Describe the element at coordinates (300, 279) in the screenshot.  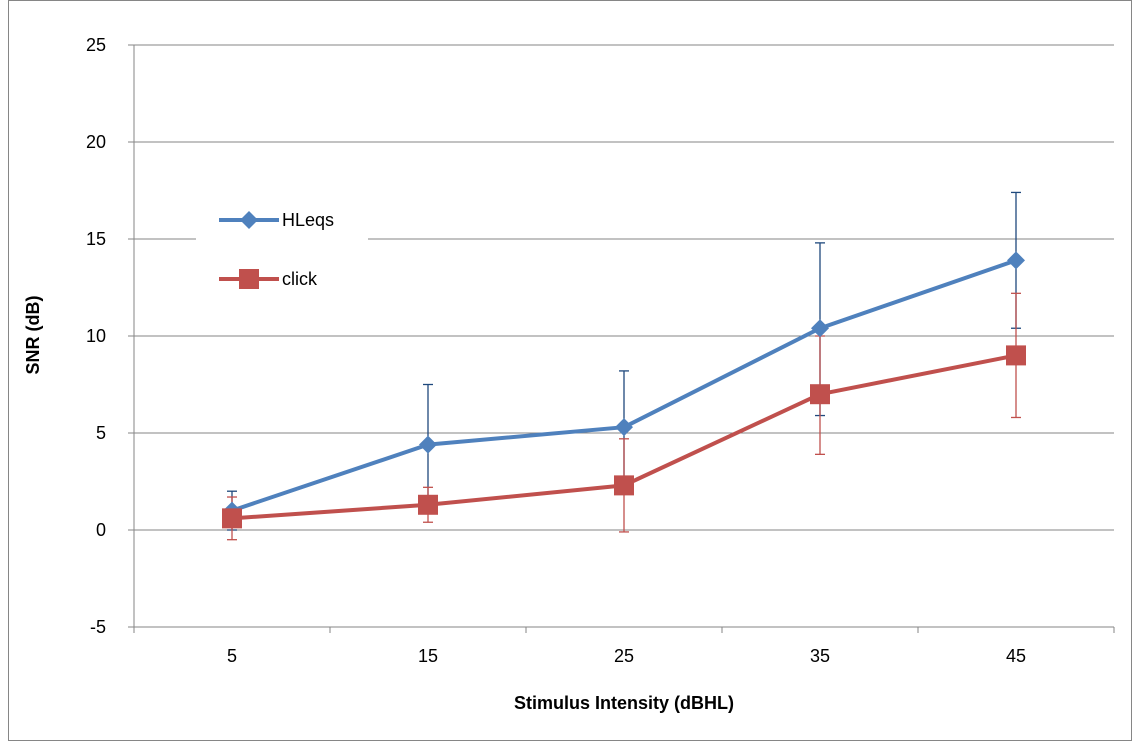
I see `legend-label-click: click` at that location.